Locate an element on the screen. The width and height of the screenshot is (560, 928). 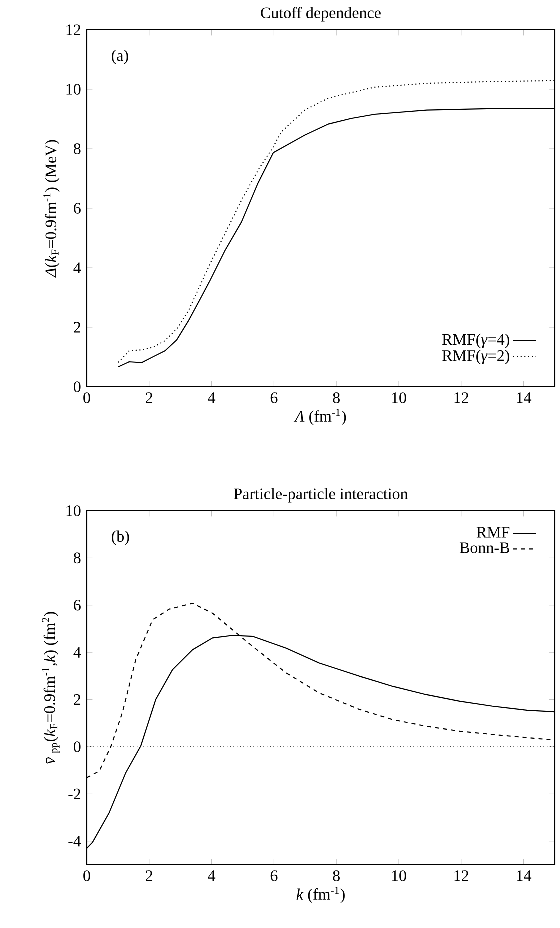
x-axis-title: k (fm$^{-1}$) is located at coordinates (320, 895).